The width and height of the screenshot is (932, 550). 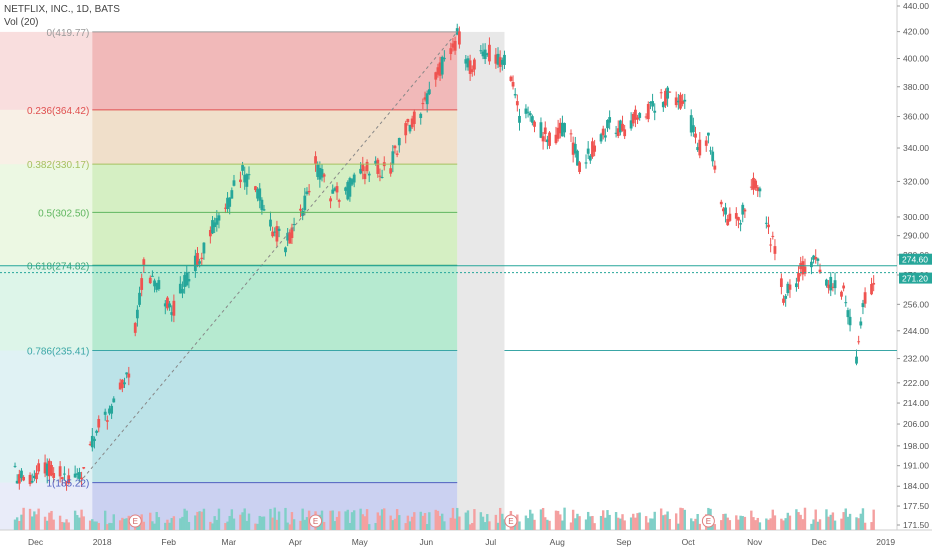 I want to click on time-tick-label: Jun, so click(x=426, y=542).